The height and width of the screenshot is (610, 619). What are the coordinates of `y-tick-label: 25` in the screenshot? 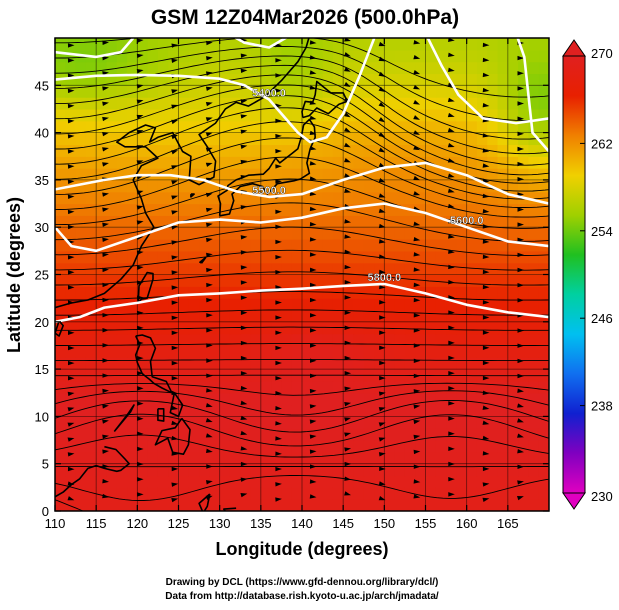 It's located at (42, 275).